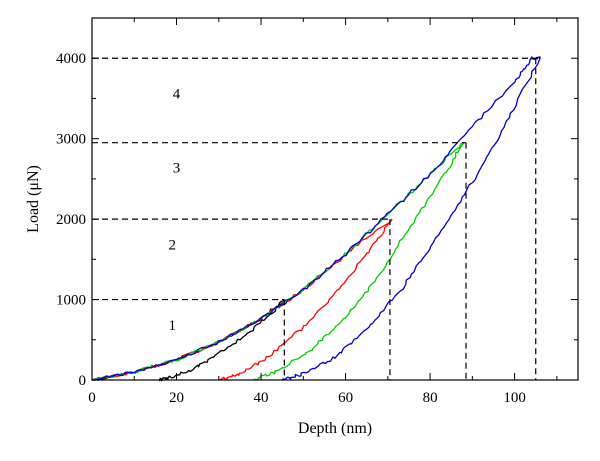 The image size is (600, 461). Describe the element at coordinates (71, 301) in the screenshot. I see `y-tick-label: 1000` at that location.